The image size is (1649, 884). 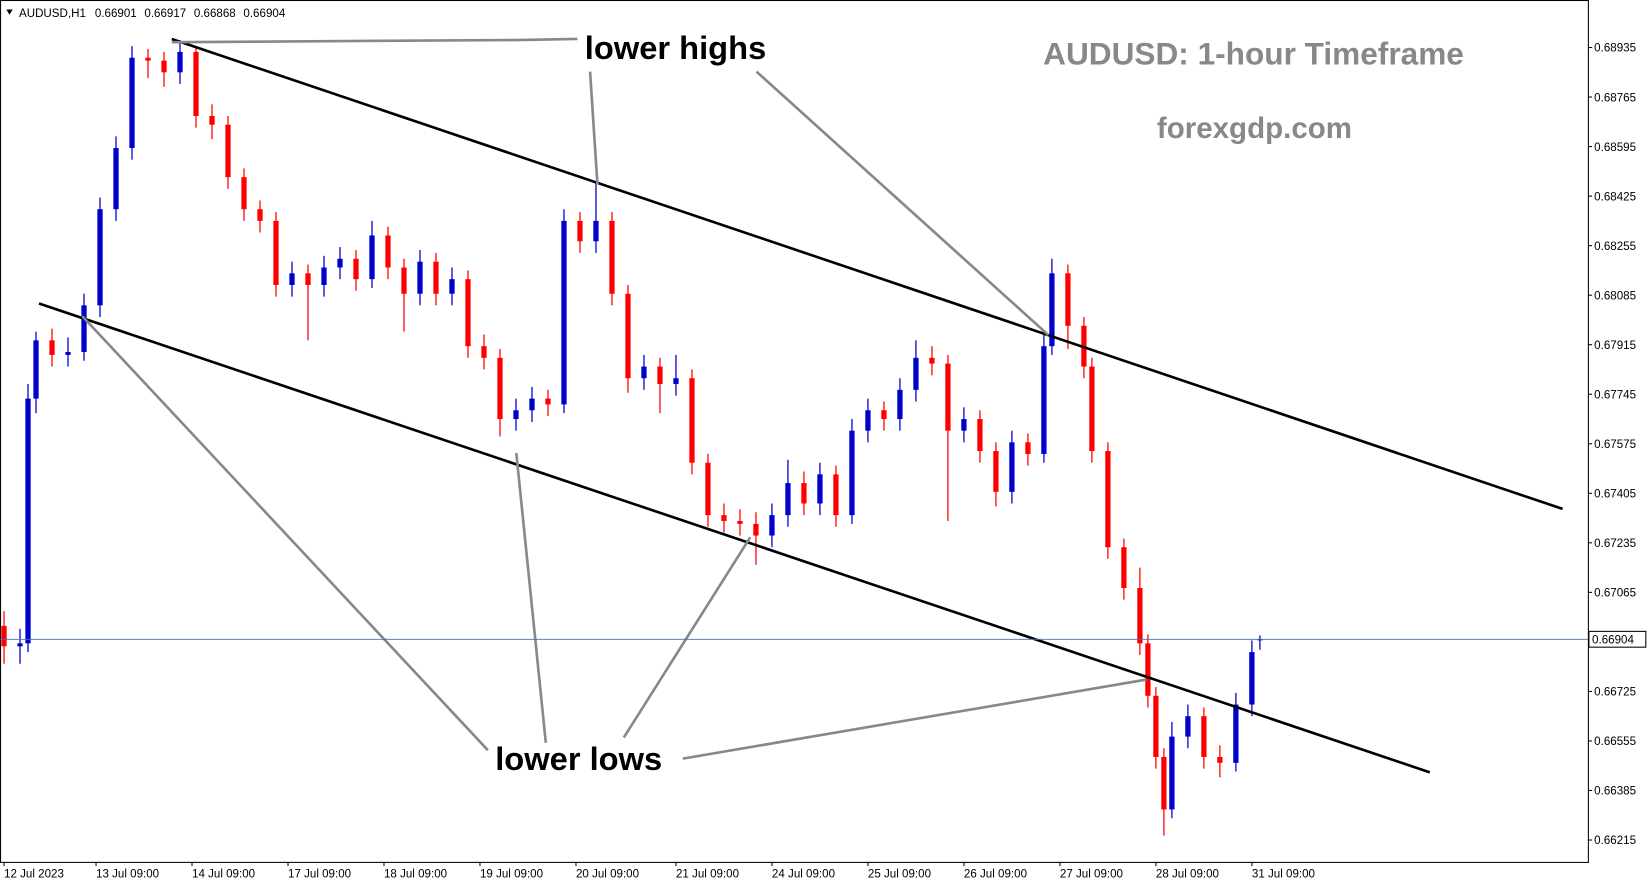 What do you see at coordinates (1615, 296) in the screenshot?
I see `y-tick-label: 0.68085` at bounding box center [1615, 296].